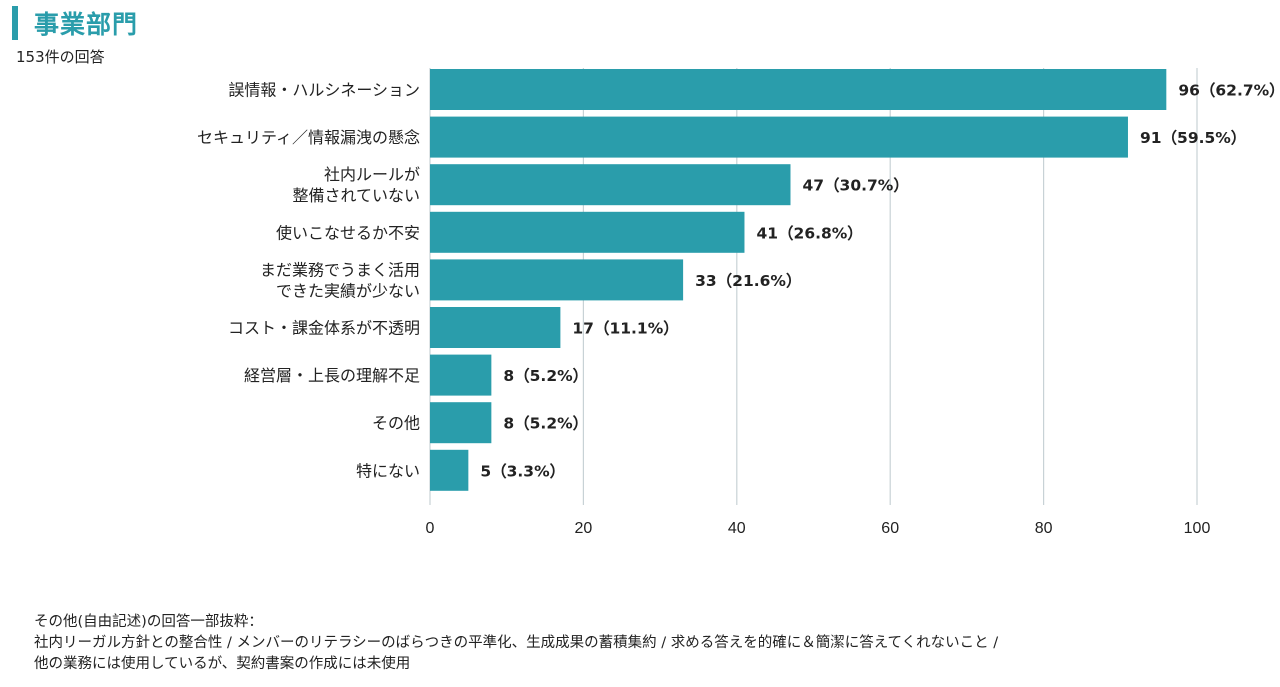 The image size is (1280, 687). What do you see at coordinates (737, 528) in the screenshot?
I see `x-tick-label: 40` at bounding box center [737, 528].